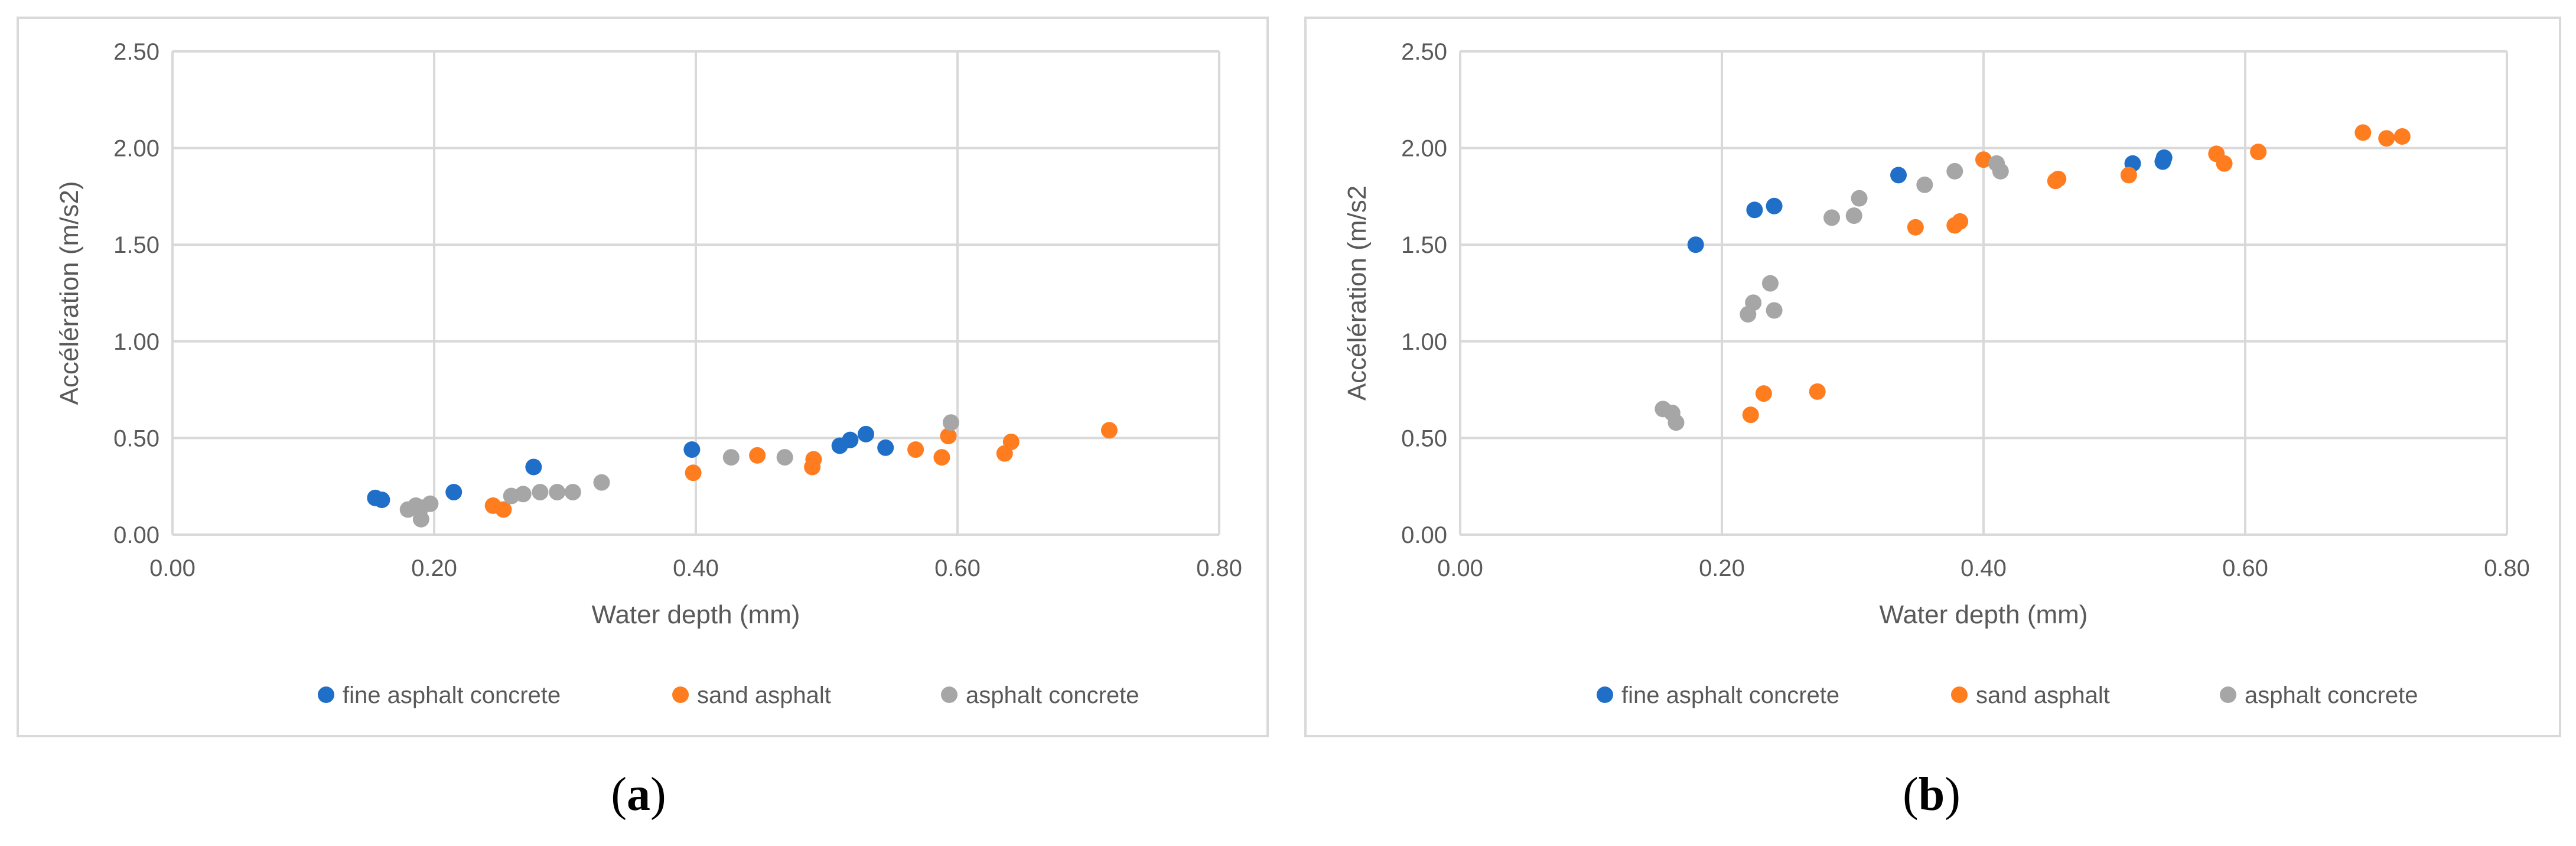  Describe the element at coordinates (957, 568) in the screenshot. I see `x-tick-label: 0.60` at that location.